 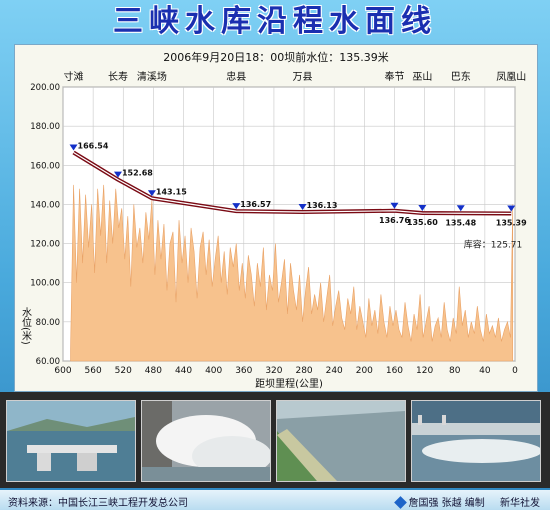 I want to click on x-tick-label: 40, so click(x=485, y=371).